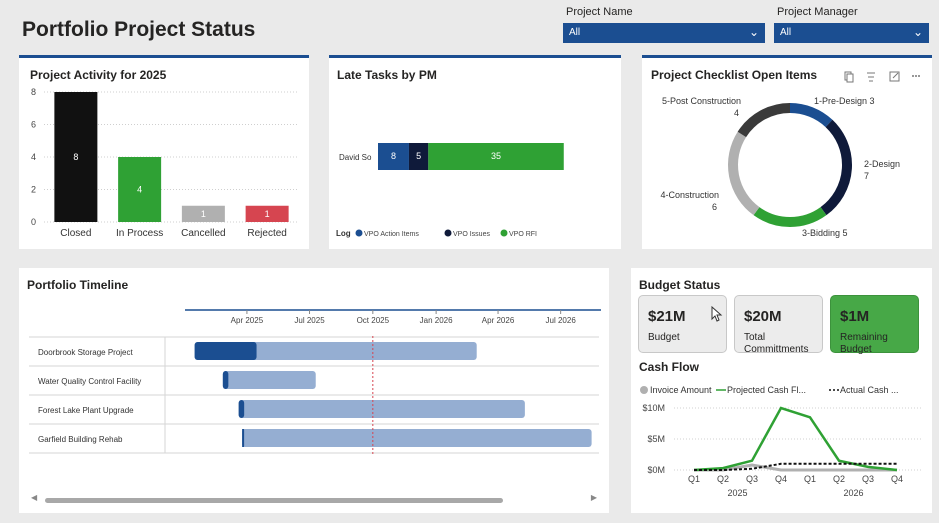 Image resolution: width=939 pixels, height=523 pixels. What do you see at coordinates (667, 316) in the screenshot?
I see `budget-kpi-value: $21M` at bounding box center [667, 316].